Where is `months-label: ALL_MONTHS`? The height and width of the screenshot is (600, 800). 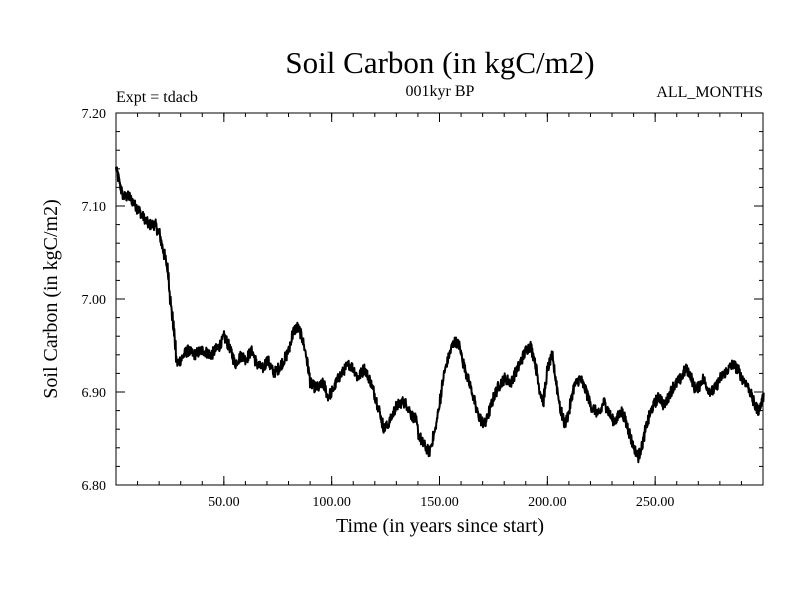 months-label: ALL_MONTHS is located at coordinates (709, 92).